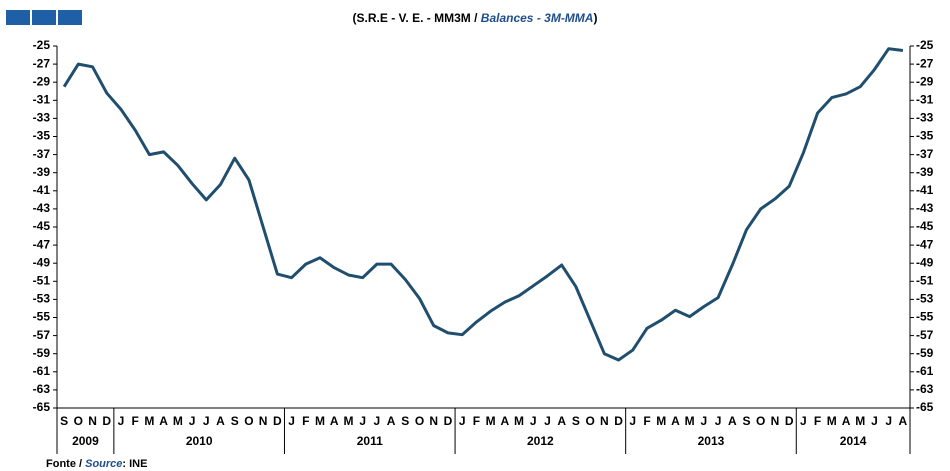 Image resolution: width=950 pixels, height=471 pixels. What do you see at coordinates (370, 441) in the screenshot?
I see `x-group-label: 2011` at bounding box center [370, 441].